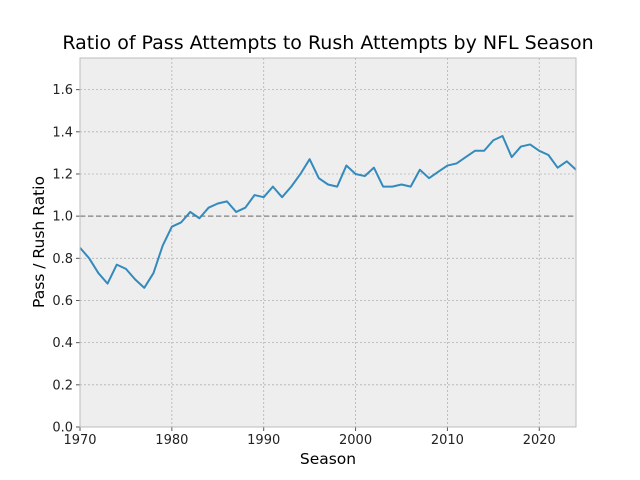  I want to click on y-axis: 0.0 0.2 0.4 0.6 0.8 1.0 1.2 1.4 1.6, so click(66, 259).